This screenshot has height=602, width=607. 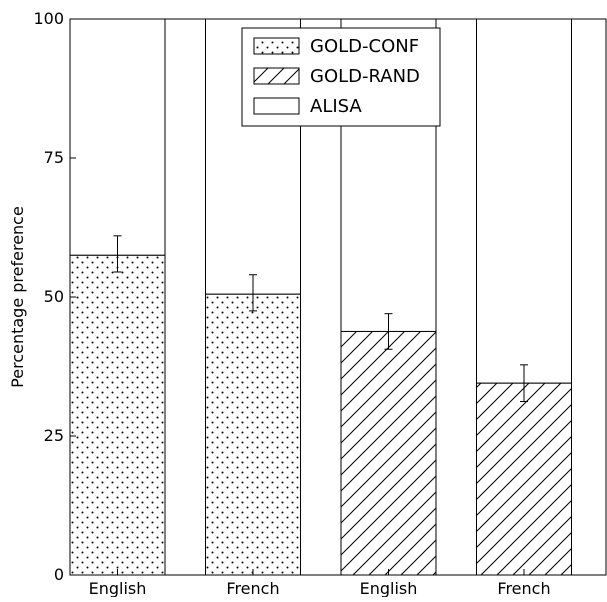 What do you see at coordinates (54, 296) in the screenshot?
I see `y-tick-label: 50` at bounding box center [54, 296].